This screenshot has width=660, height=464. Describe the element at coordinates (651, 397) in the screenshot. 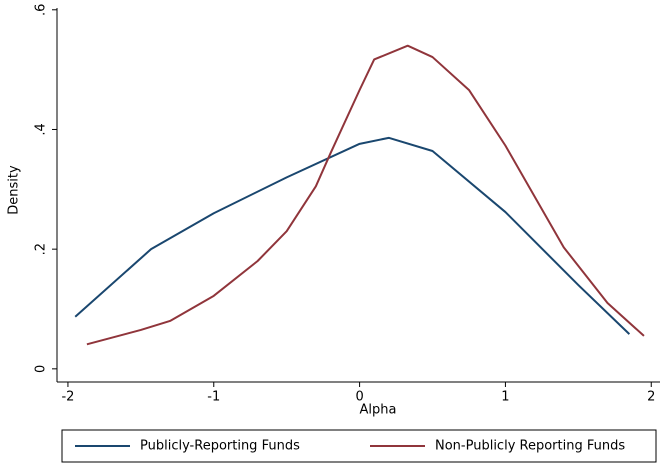

I see `x-tick-label: 2` at that location.